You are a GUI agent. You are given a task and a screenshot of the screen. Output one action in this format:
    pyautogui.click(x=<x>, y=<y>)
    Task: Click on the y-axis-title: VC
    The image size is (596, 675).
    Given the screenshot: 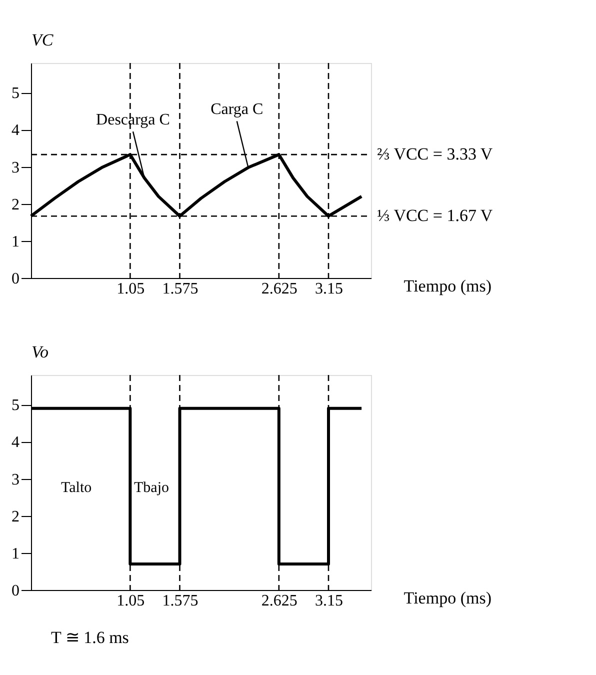 What is the action you would take?
    pyautogui.click(x=43, y=40)
    